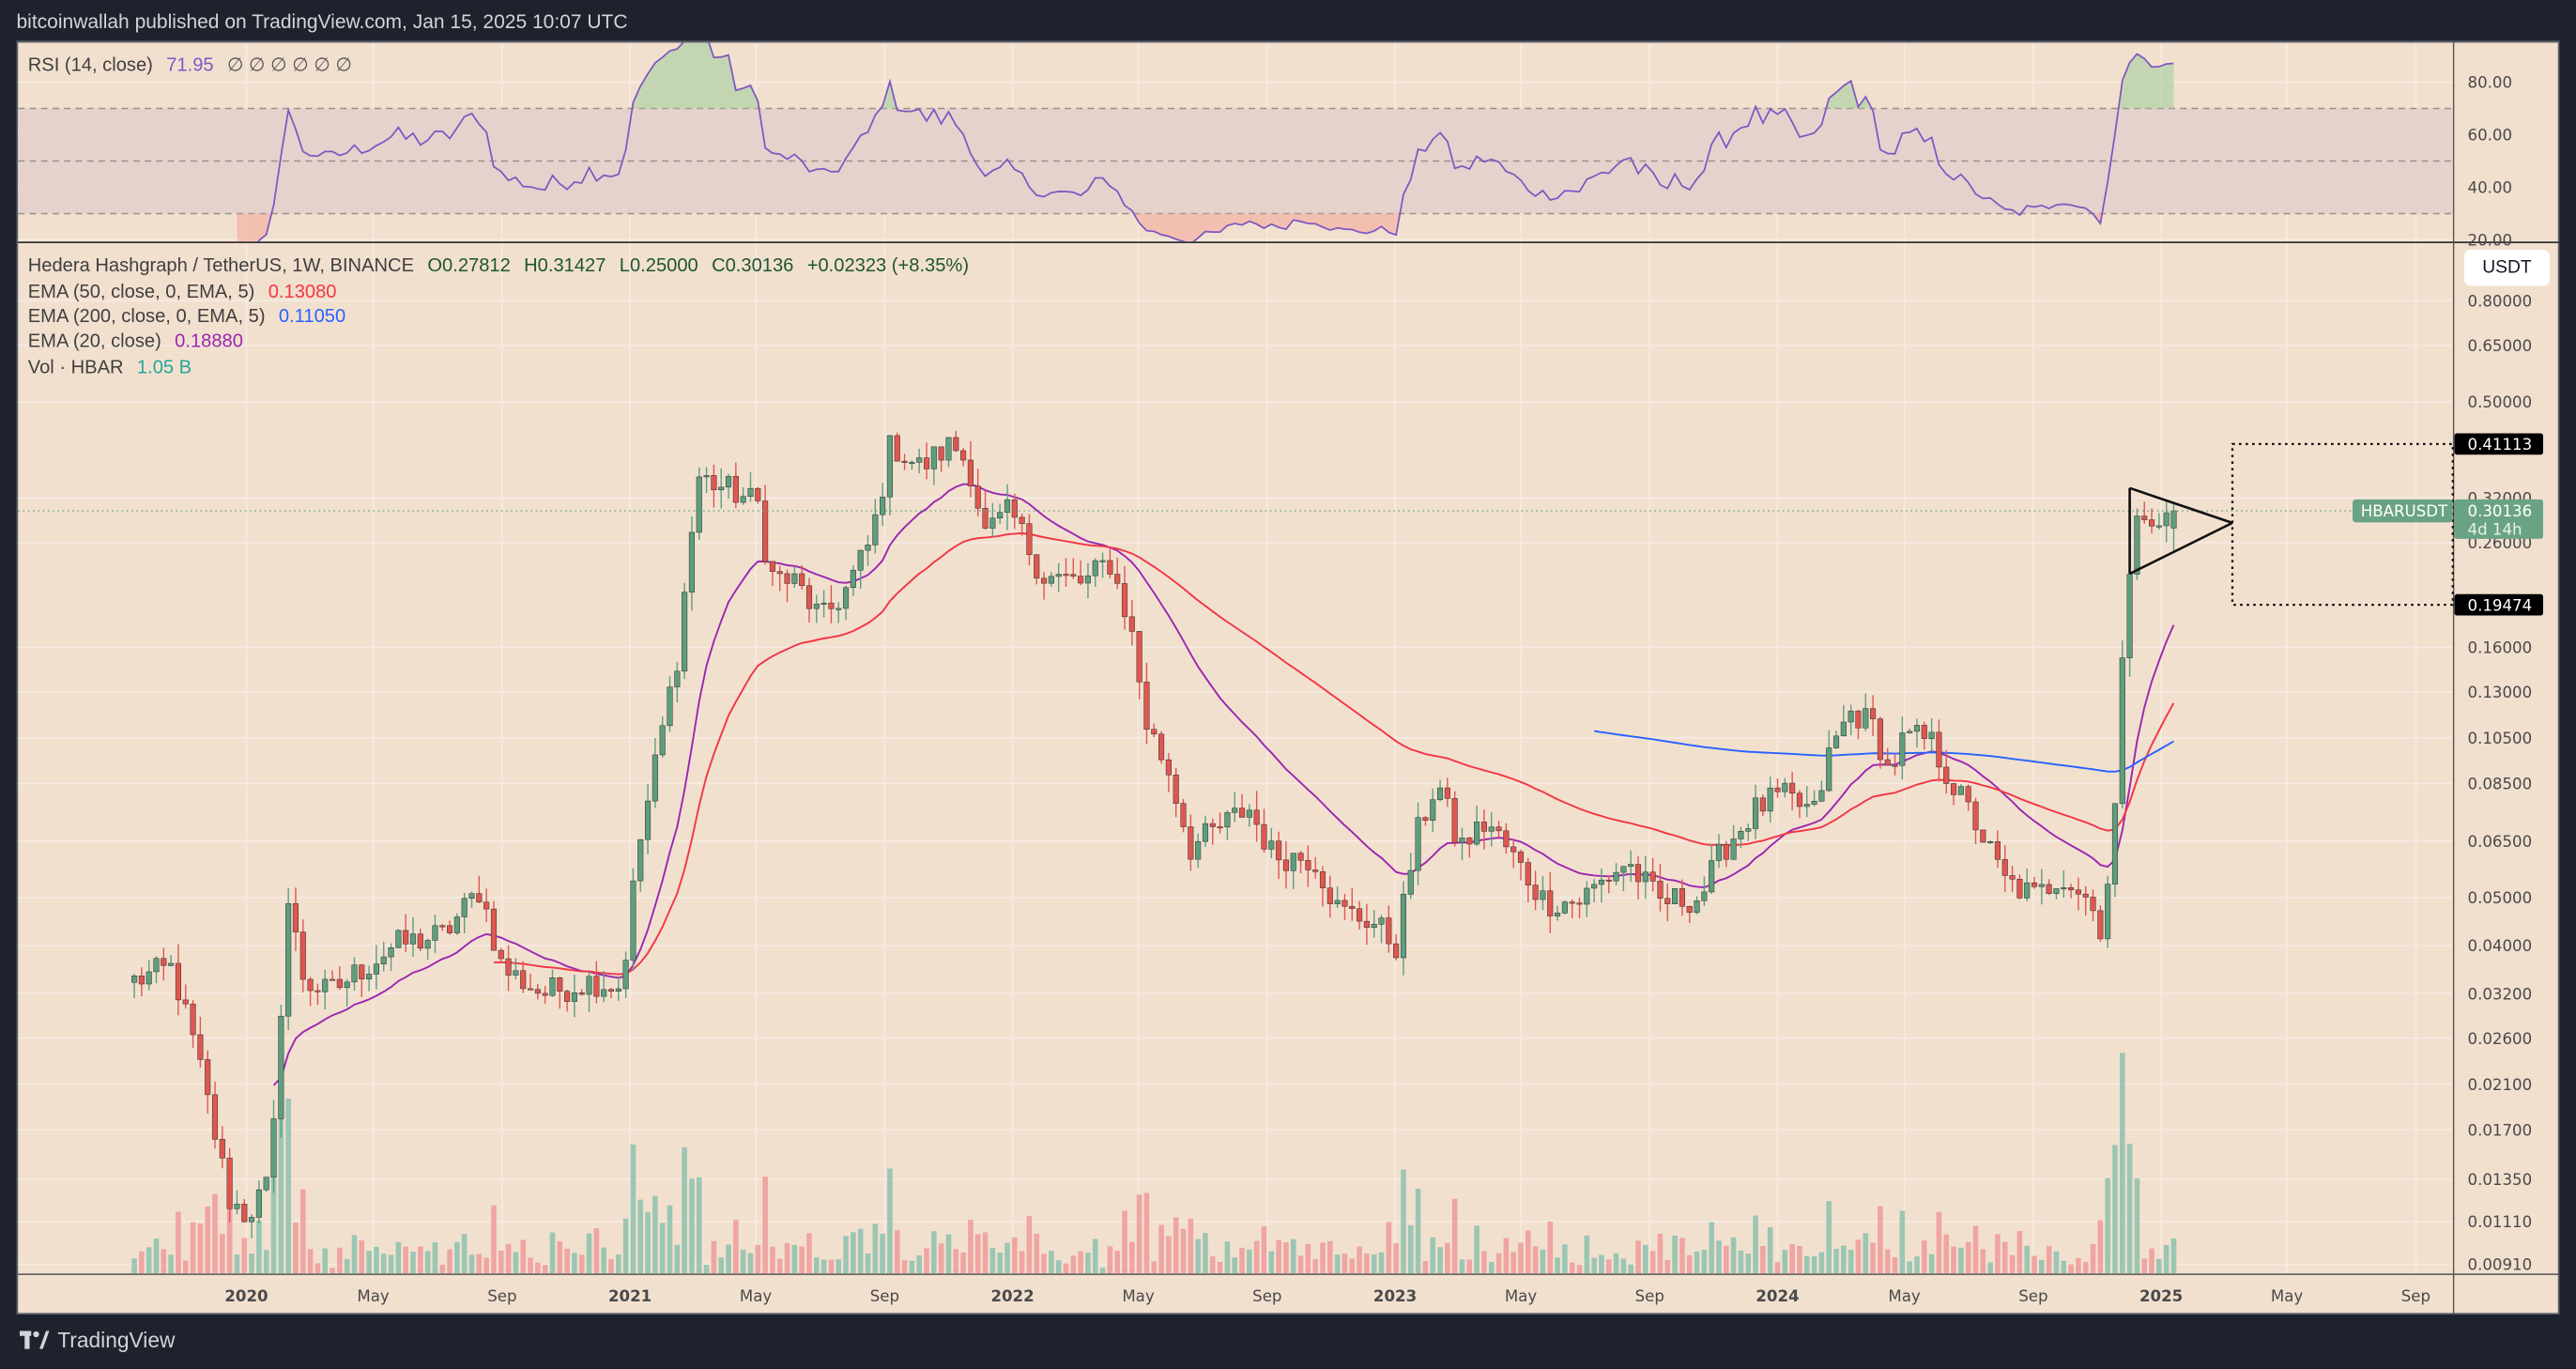 The width and height of the screenshot is (2576, 1369). I want to click on volume-legend: Vol · HBAR 1.05 B, so click(114, 368).